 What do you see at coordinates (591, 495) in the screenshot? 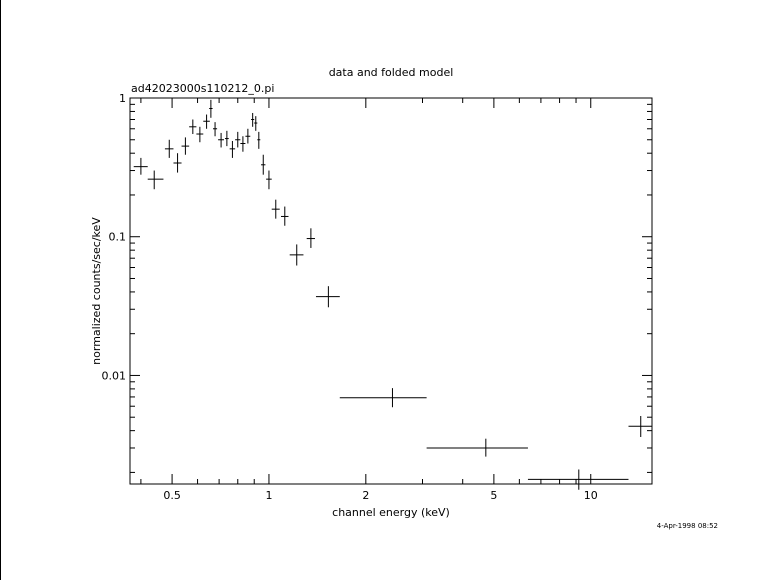
I see `x-tick-label: 10` at bounding box center [591, 495].